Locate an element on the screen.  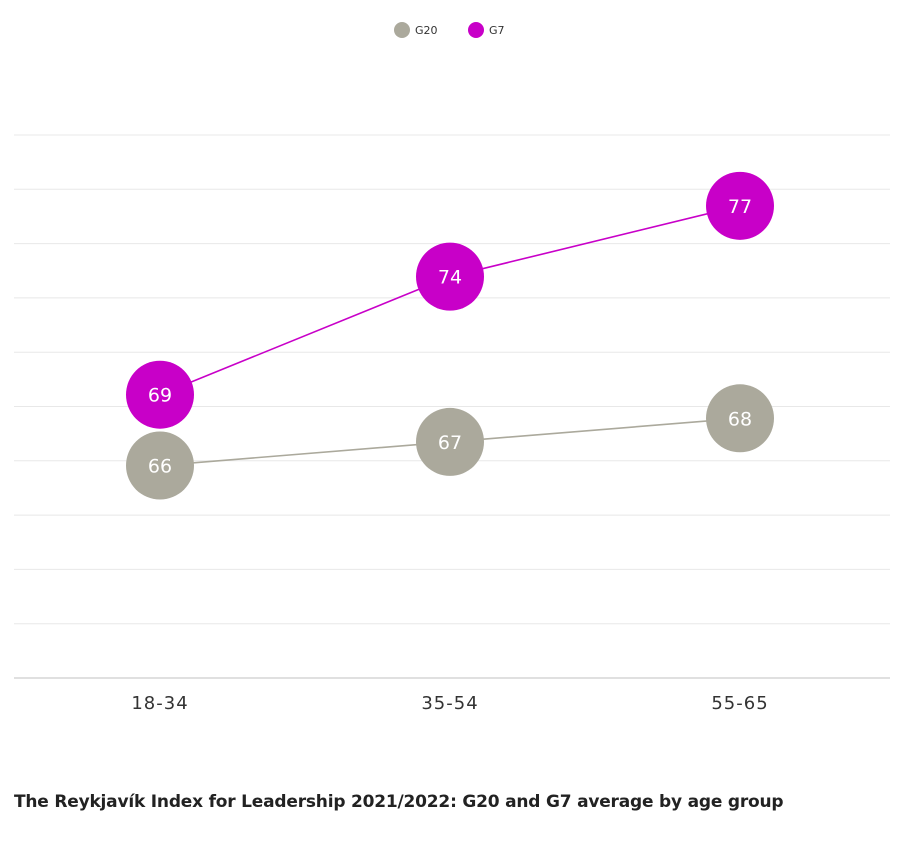
data-label: 77 is located at coordinates (740, 207).